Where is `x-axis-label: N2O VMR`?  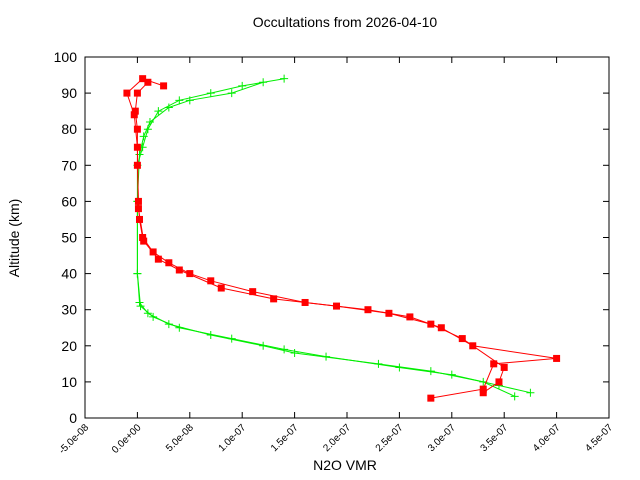 x-axis-label: N2O VMR is located at coordinates (345, 465).